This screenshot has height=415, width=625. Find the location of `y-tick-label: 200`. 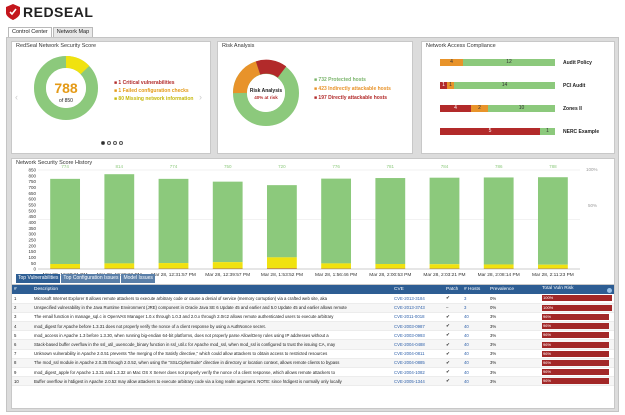

y-tick-label: 200 is located at coordinates (32, 245).